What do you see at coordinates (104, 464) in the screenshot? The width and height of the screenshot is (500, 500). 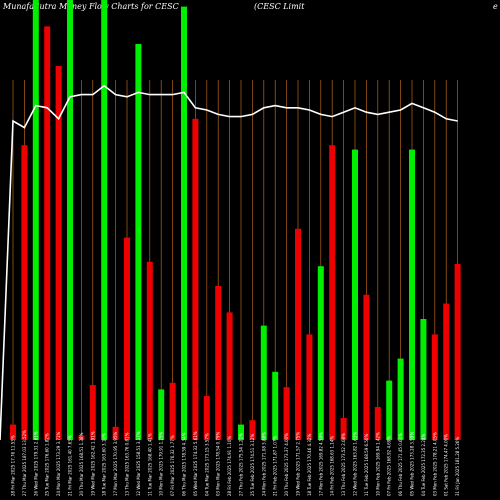 I see `x-tick-label: 18 Tue Mar 2025 163.60 3.10%` at bounding box center [104, 464].